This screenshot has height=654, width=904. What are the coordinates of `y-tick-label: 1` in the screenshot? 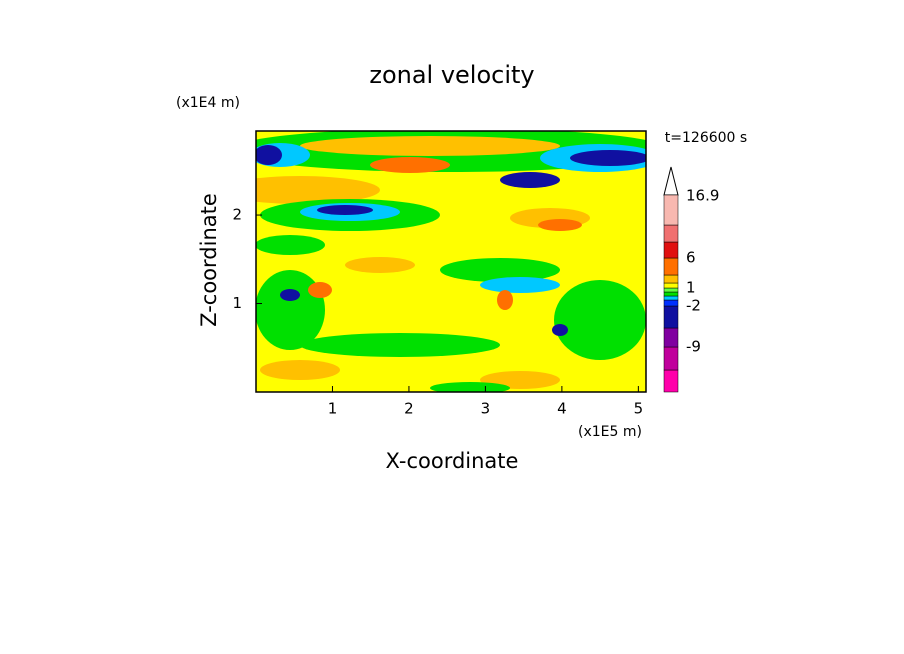 It's located at (237, 303).